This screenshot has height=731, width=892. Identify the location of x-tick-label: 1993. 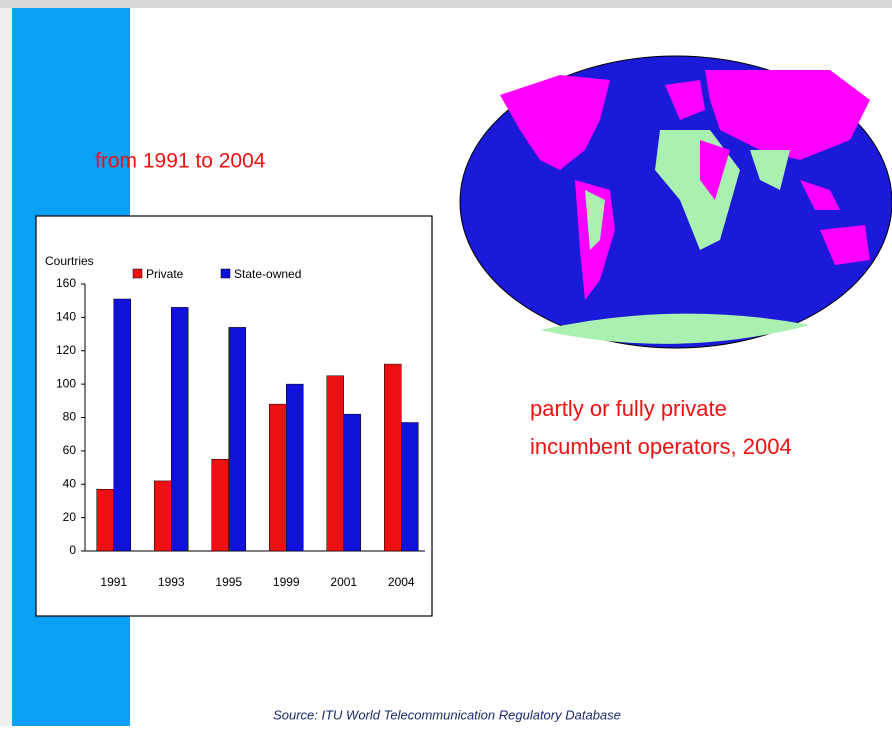
(171, 582).